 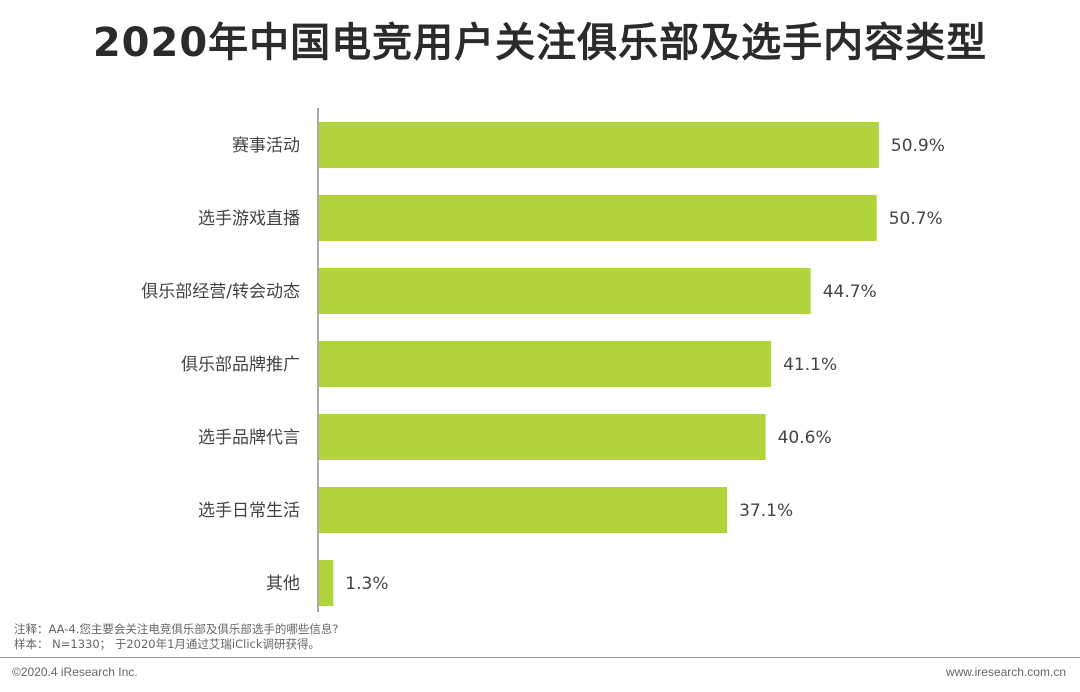 I want to click on category-label: 俱乐部经营/转会动态, so click(x=220, y=292).